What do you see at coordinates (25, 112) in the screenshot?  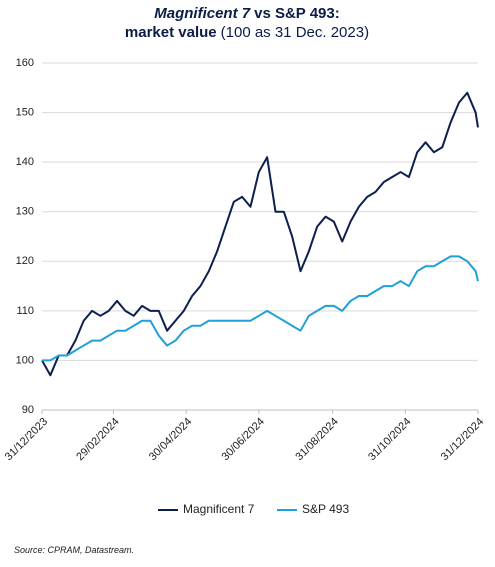 I see `y-tick-label: 150` at bounding box center [25, 112].